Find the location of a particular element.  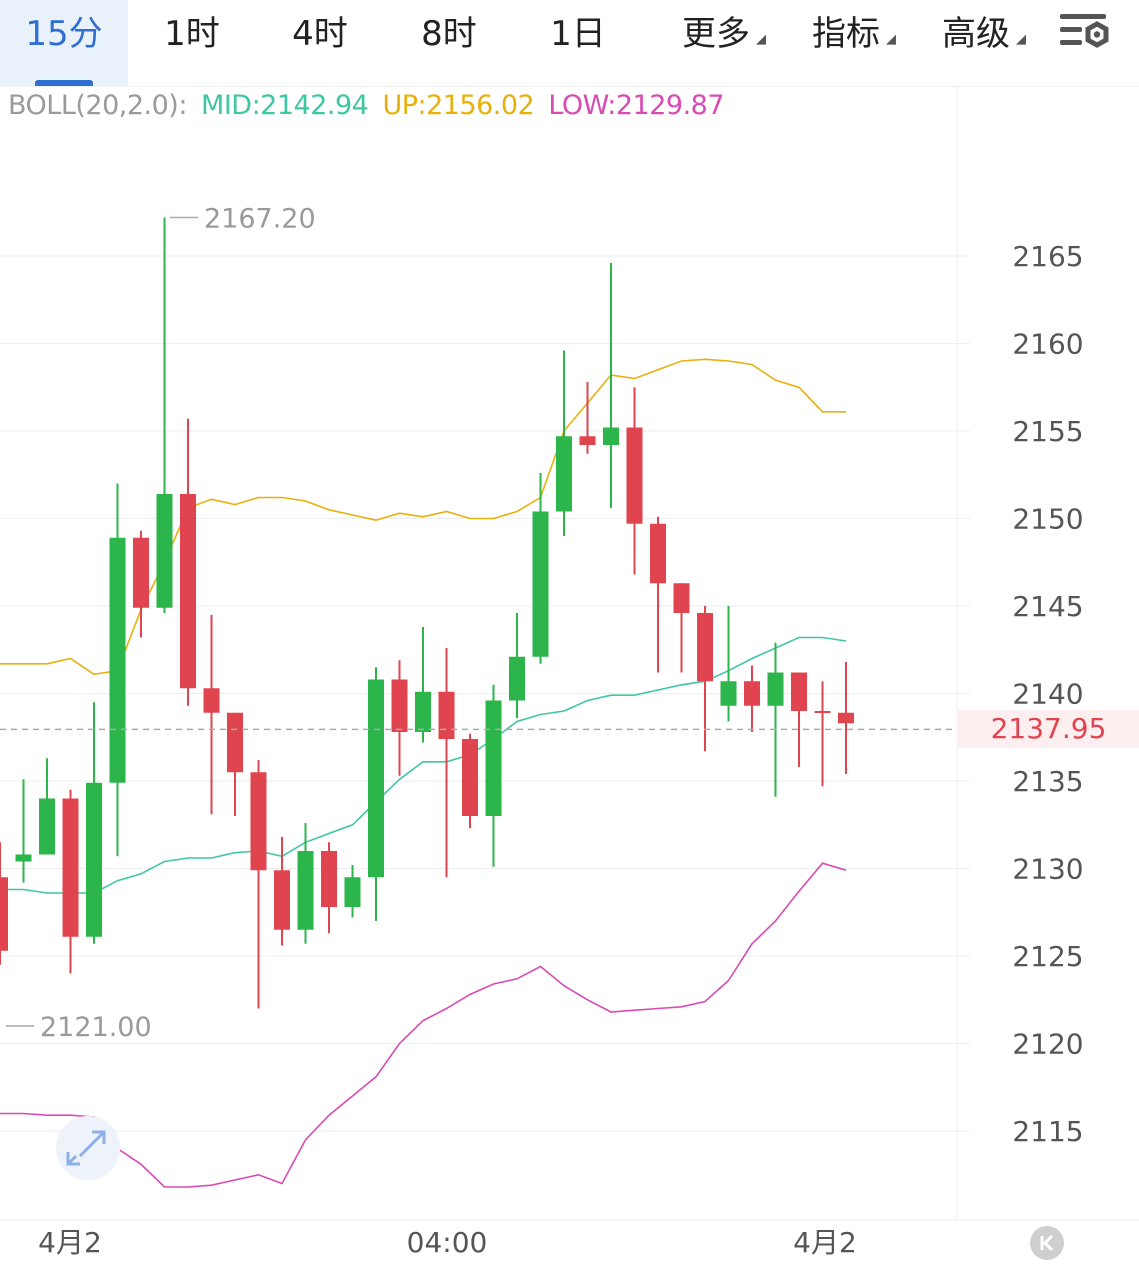

tab-label: 更多 is located at coordinates (716, 34).